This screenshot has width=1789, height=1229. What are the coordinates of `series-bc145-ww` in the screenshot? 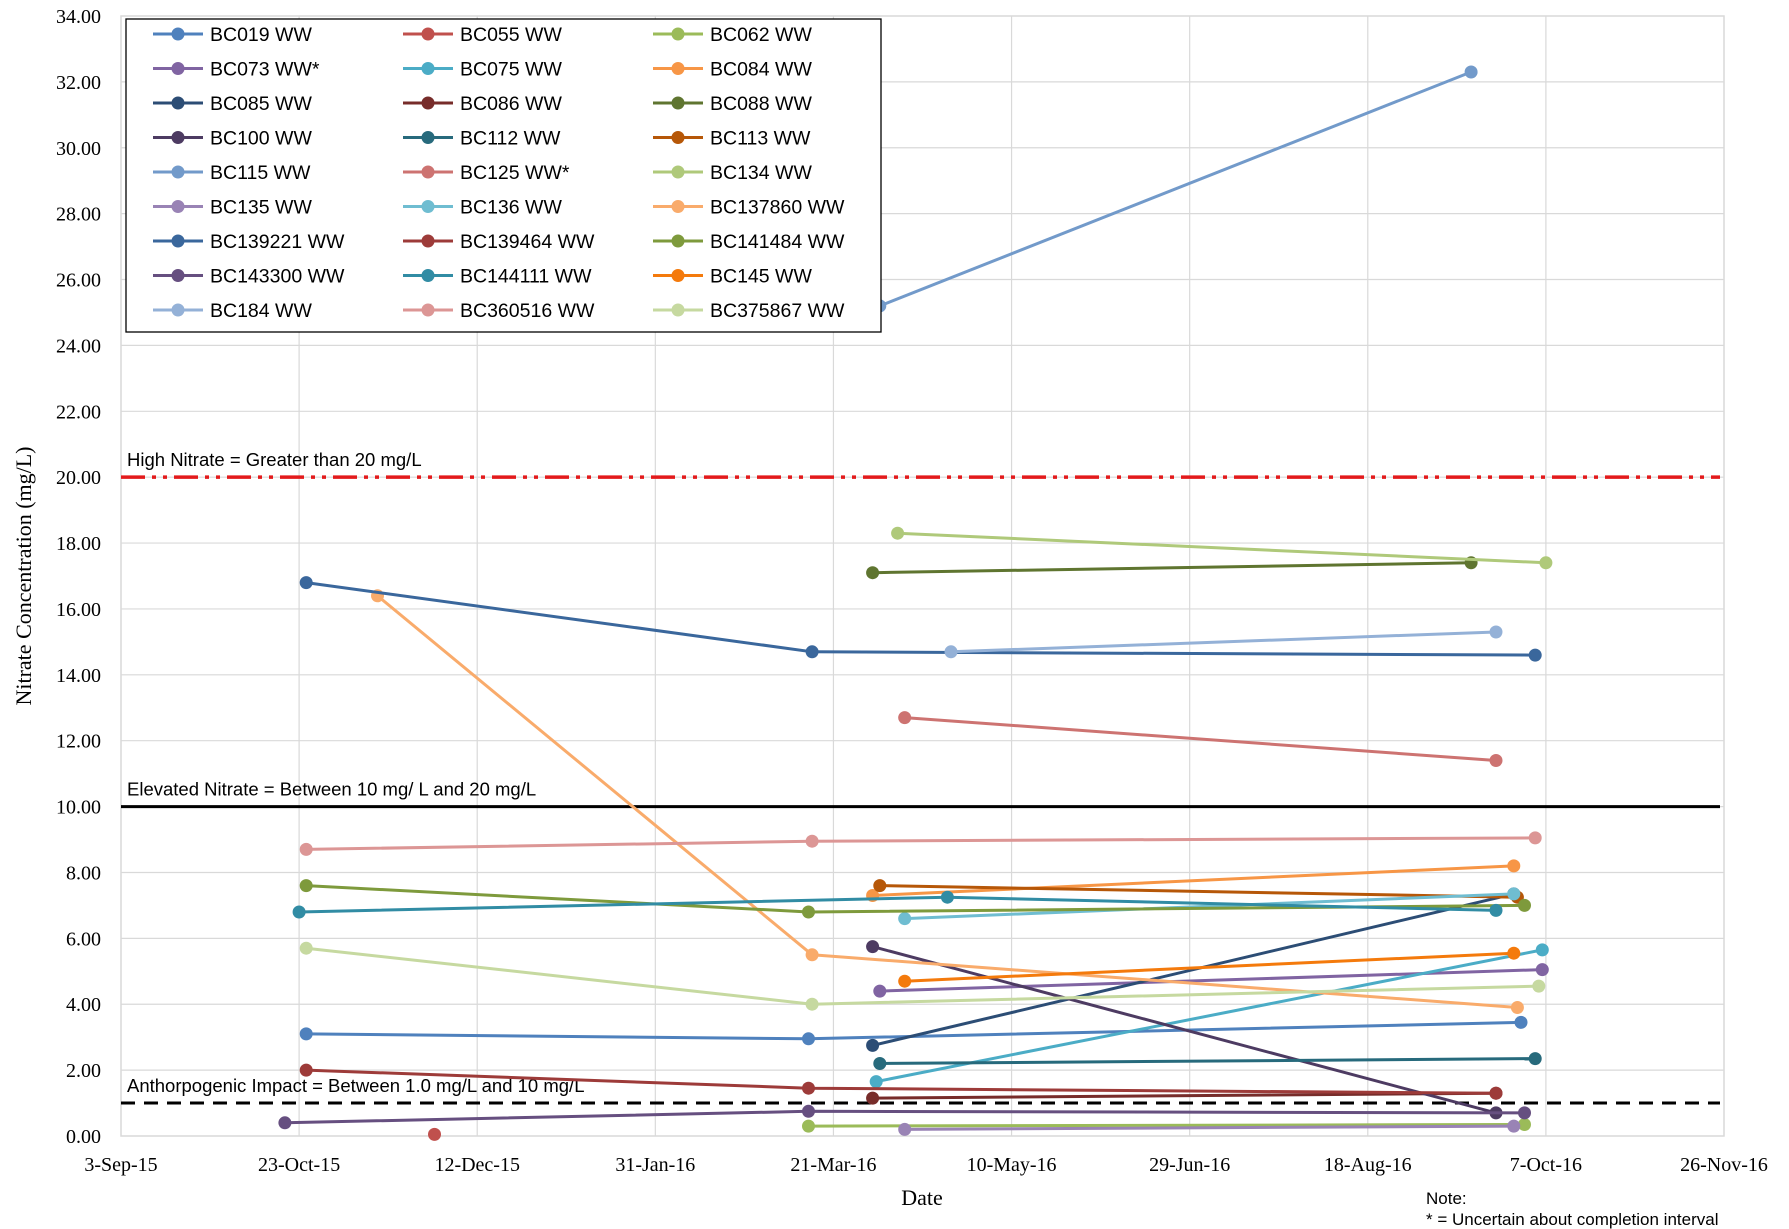 It's located at (1209, 967).